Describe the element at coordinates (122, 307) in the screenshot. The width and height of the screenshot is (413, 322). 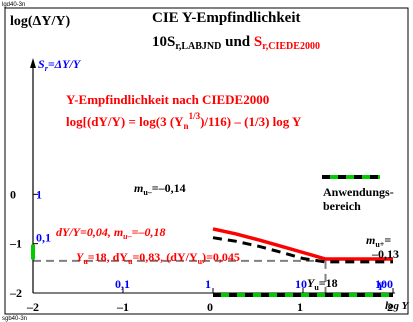
I see `x-tick-label-1: –1` at that location.